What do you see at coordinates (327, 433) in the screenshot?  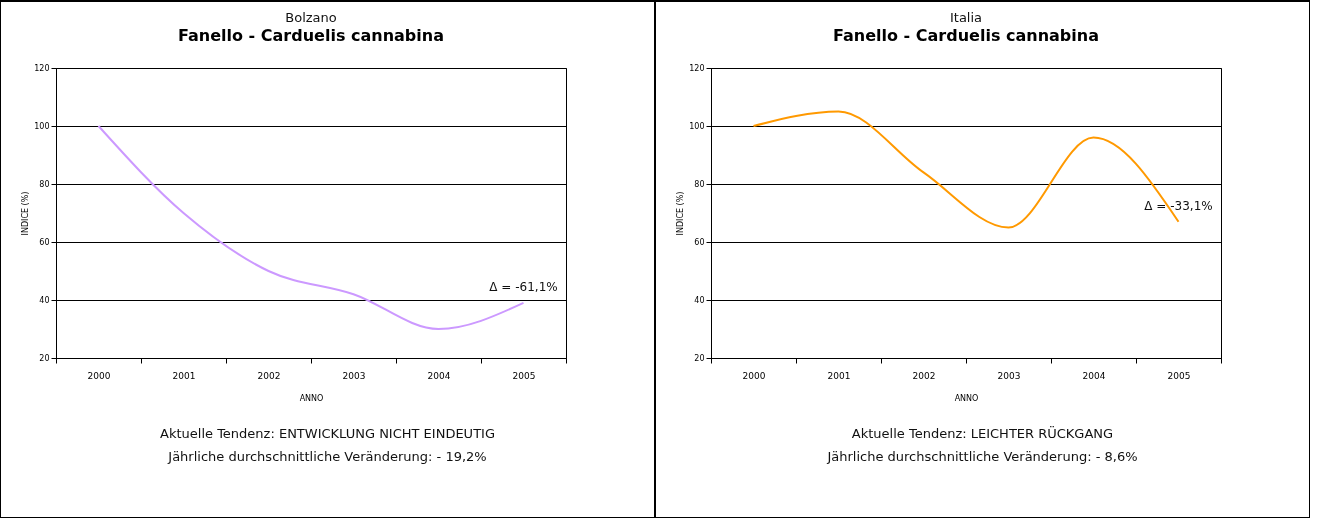 I see `text: Aktuelle Tendenz: ENTWICKLUNG NICHT EINDEUTIG` at bounding box center [327, 433].